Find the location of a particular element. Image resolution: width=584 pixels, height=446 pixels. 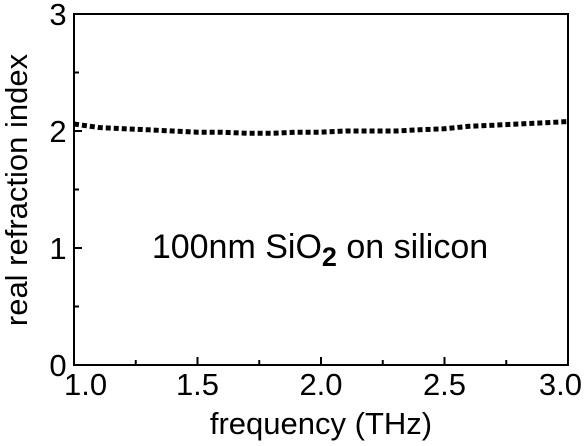

y-axis-ticks: 0 1 2 3 is located at coordinates (65, 191).